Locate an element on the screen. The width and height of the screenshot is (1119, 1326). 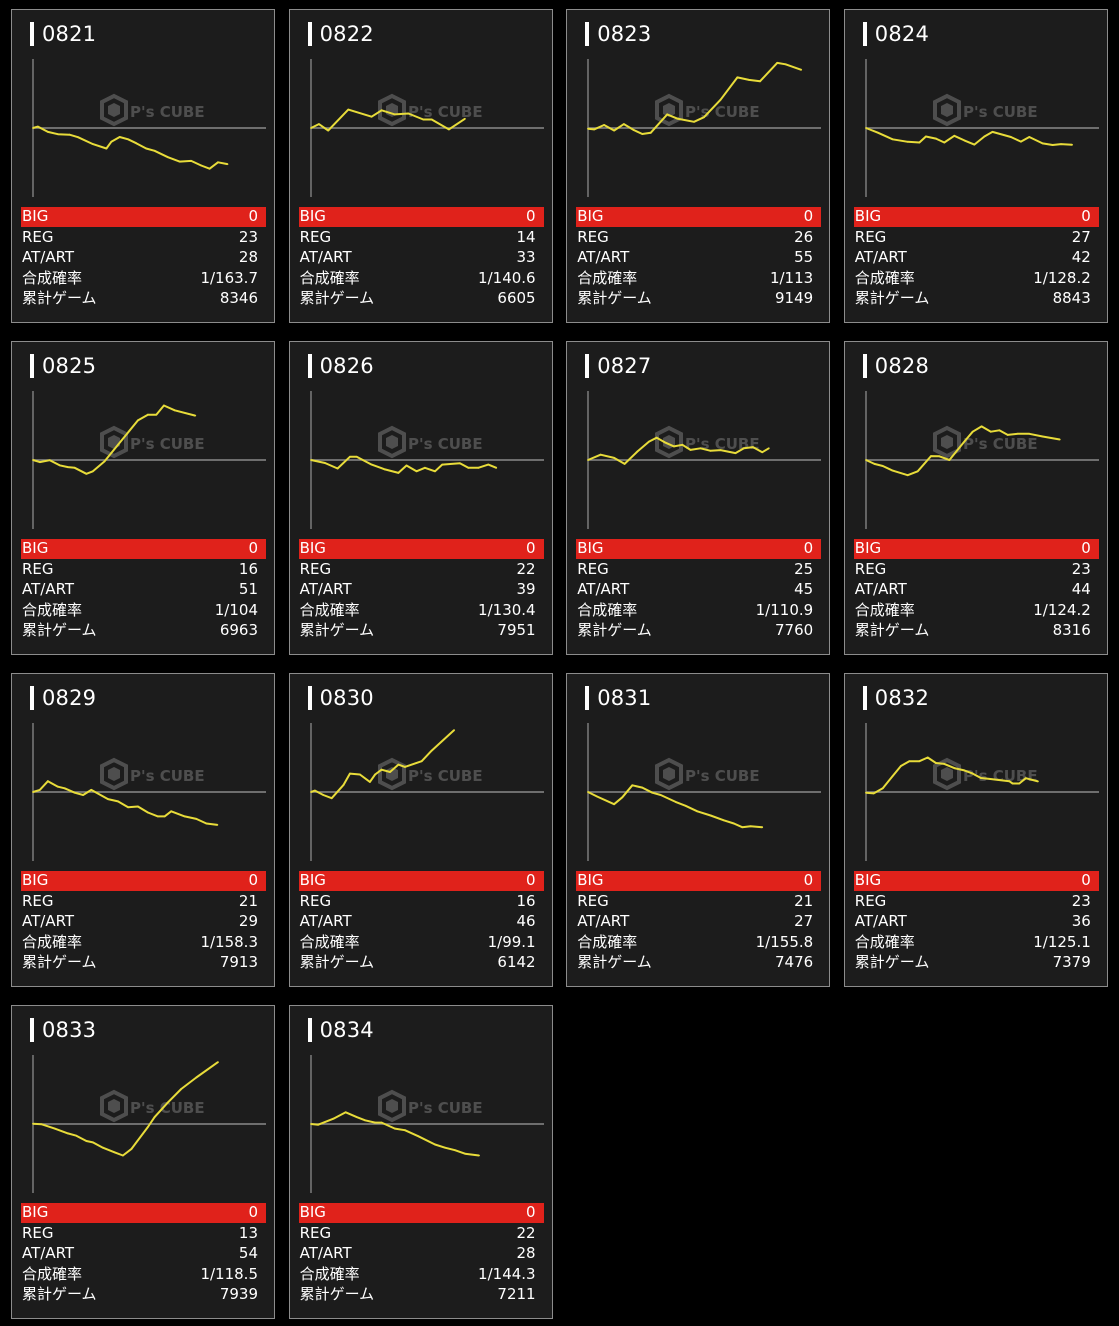
at-art-row: AT/ART 28 is located at coordinates (143, 257).